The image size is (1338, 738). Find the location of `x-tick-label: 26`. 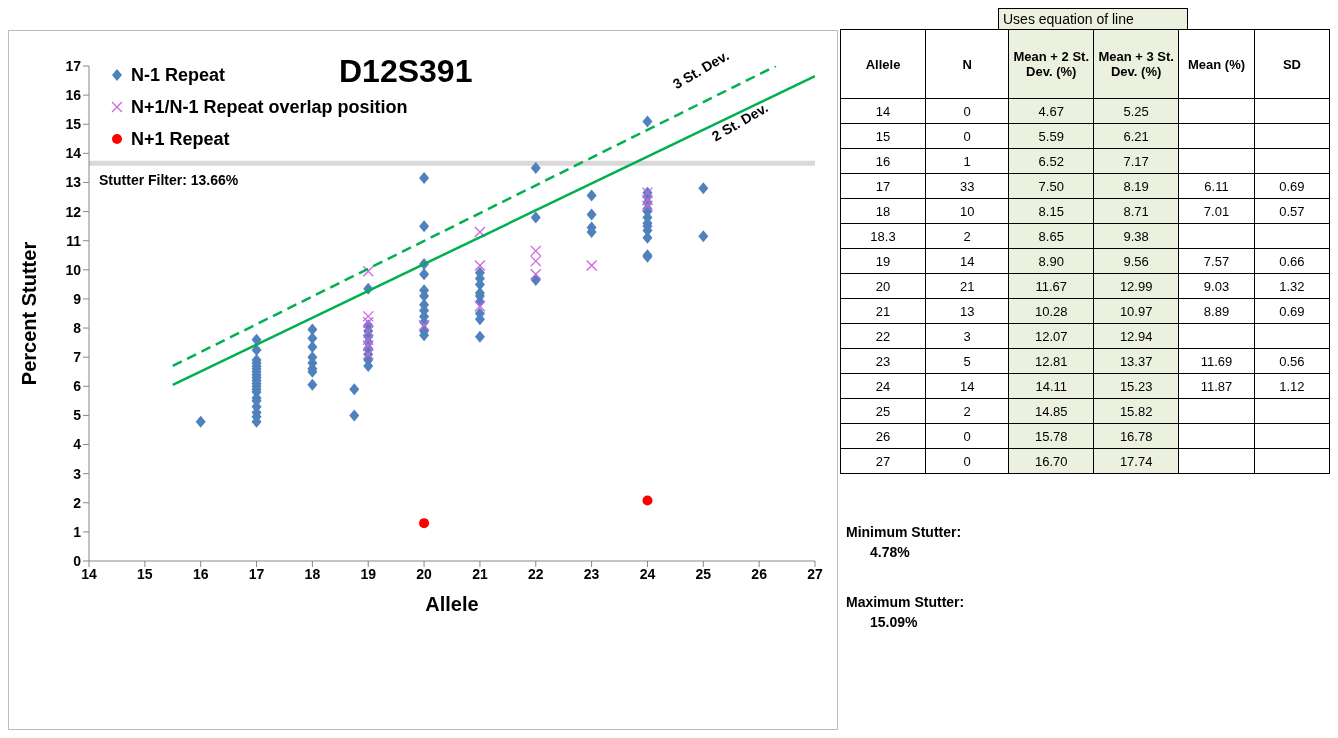

x-tick-label: 26 is located at coordinates (759, 573).